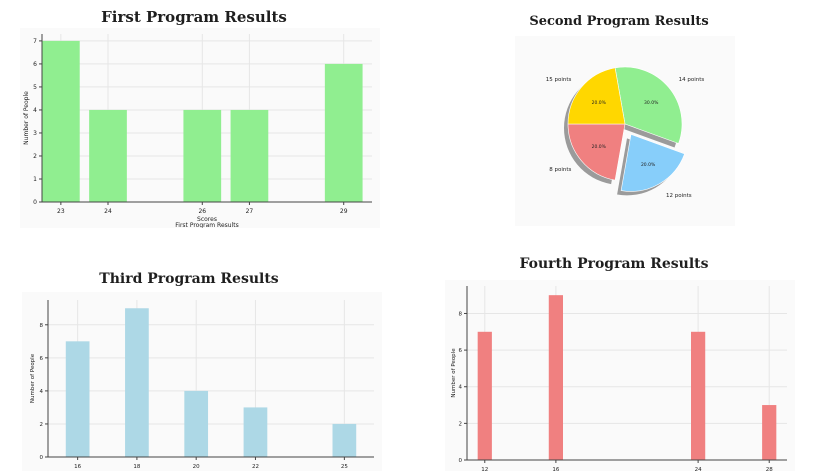 This screenshot has height=471, width=833. Describe the element at coordinates (769, 469) in the screenshot. I see `x-tick-label: 28` at that location.